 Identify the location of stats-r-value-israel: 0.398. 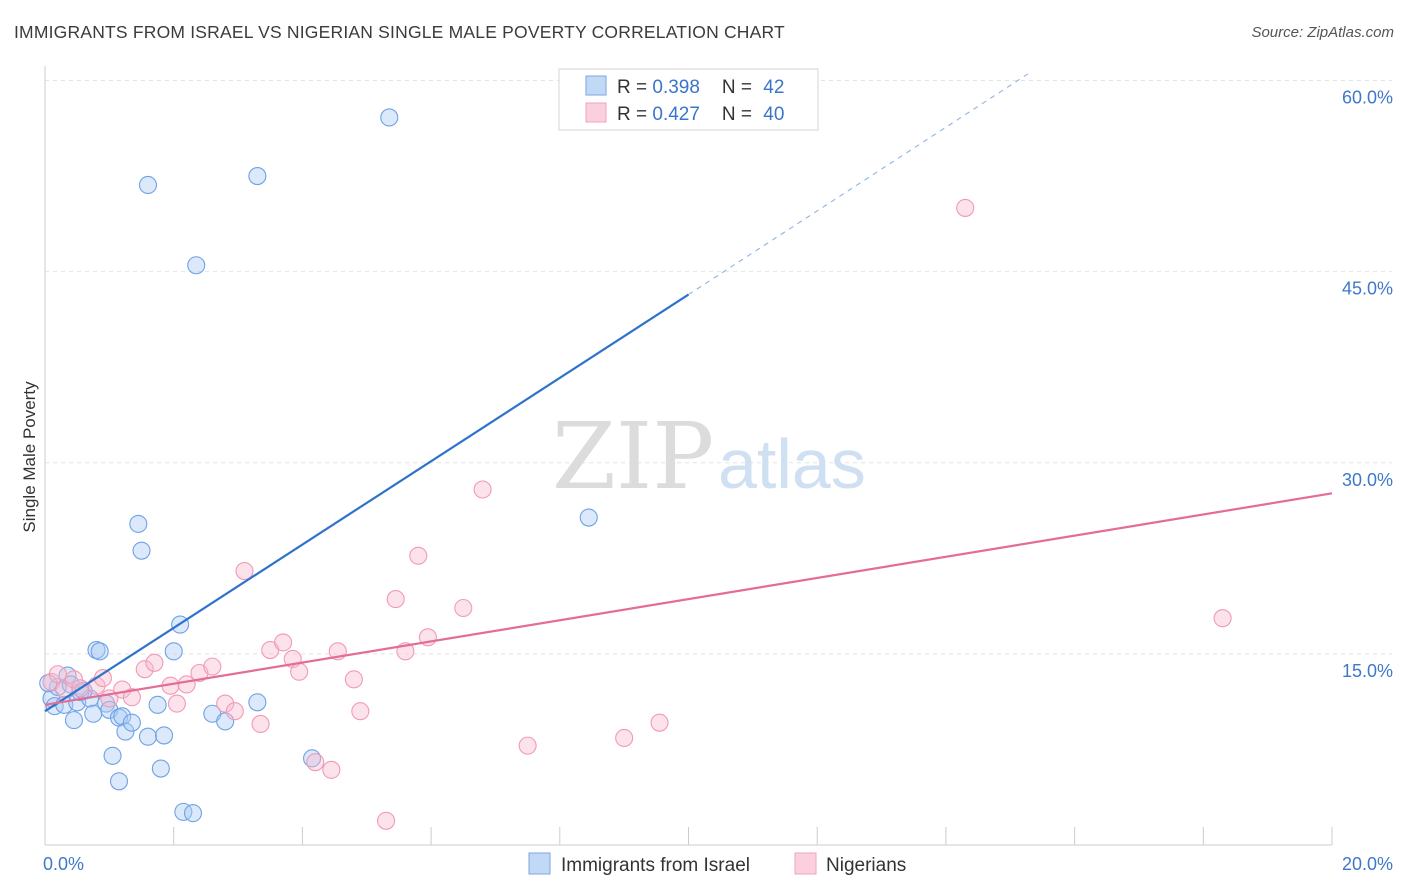
(676, 87).